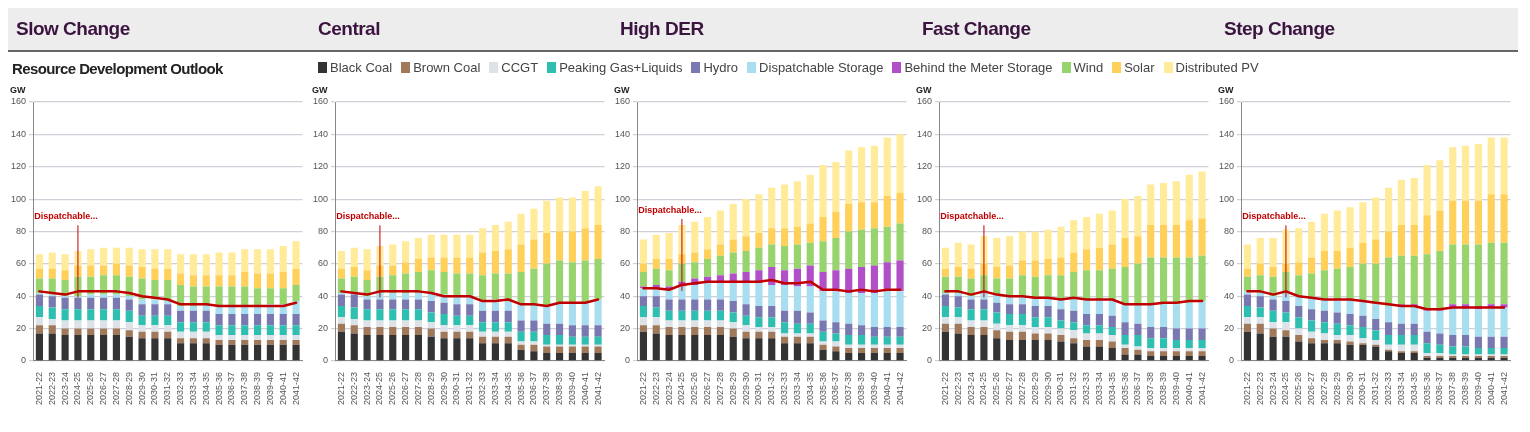  I want to click on x-tick-label: 2041-42, so click(899, 388).